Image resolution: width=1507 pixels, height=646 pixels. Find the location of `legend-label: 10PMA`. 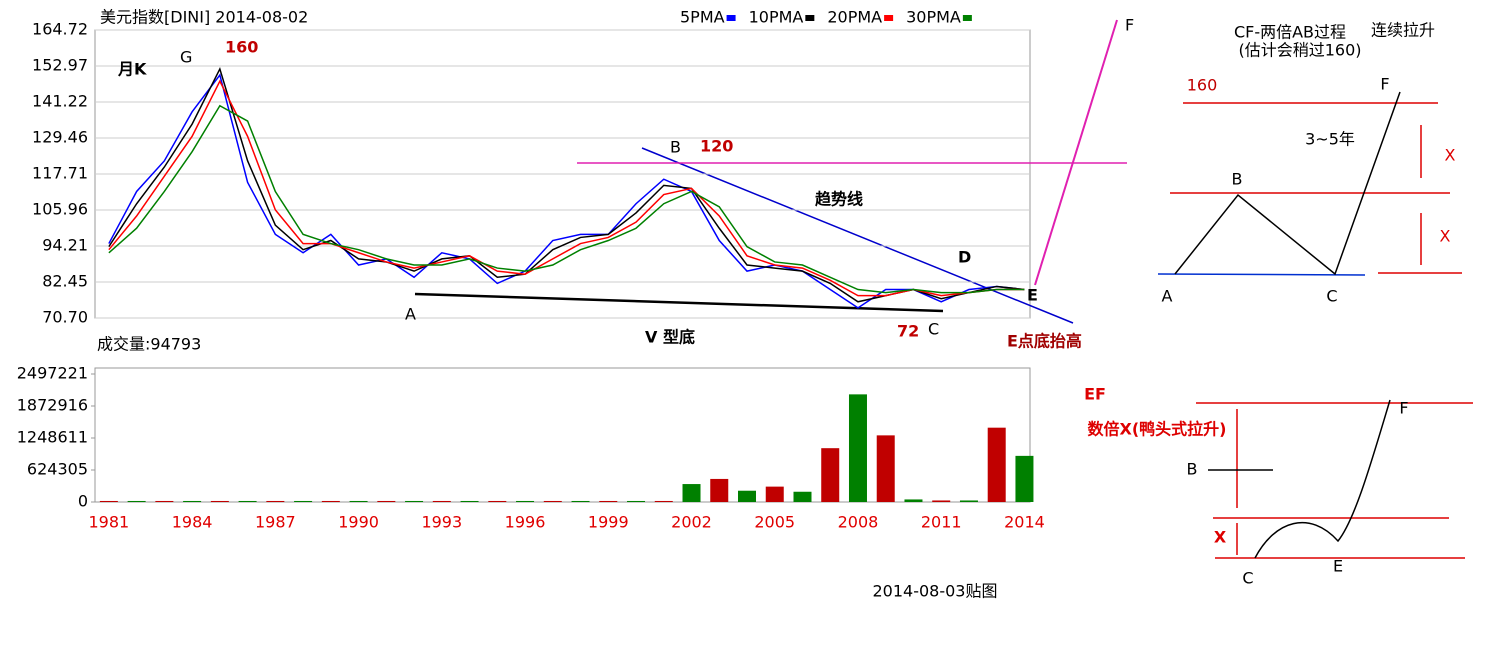

legend-label: 10PMA is located at coordinates (776, 17).